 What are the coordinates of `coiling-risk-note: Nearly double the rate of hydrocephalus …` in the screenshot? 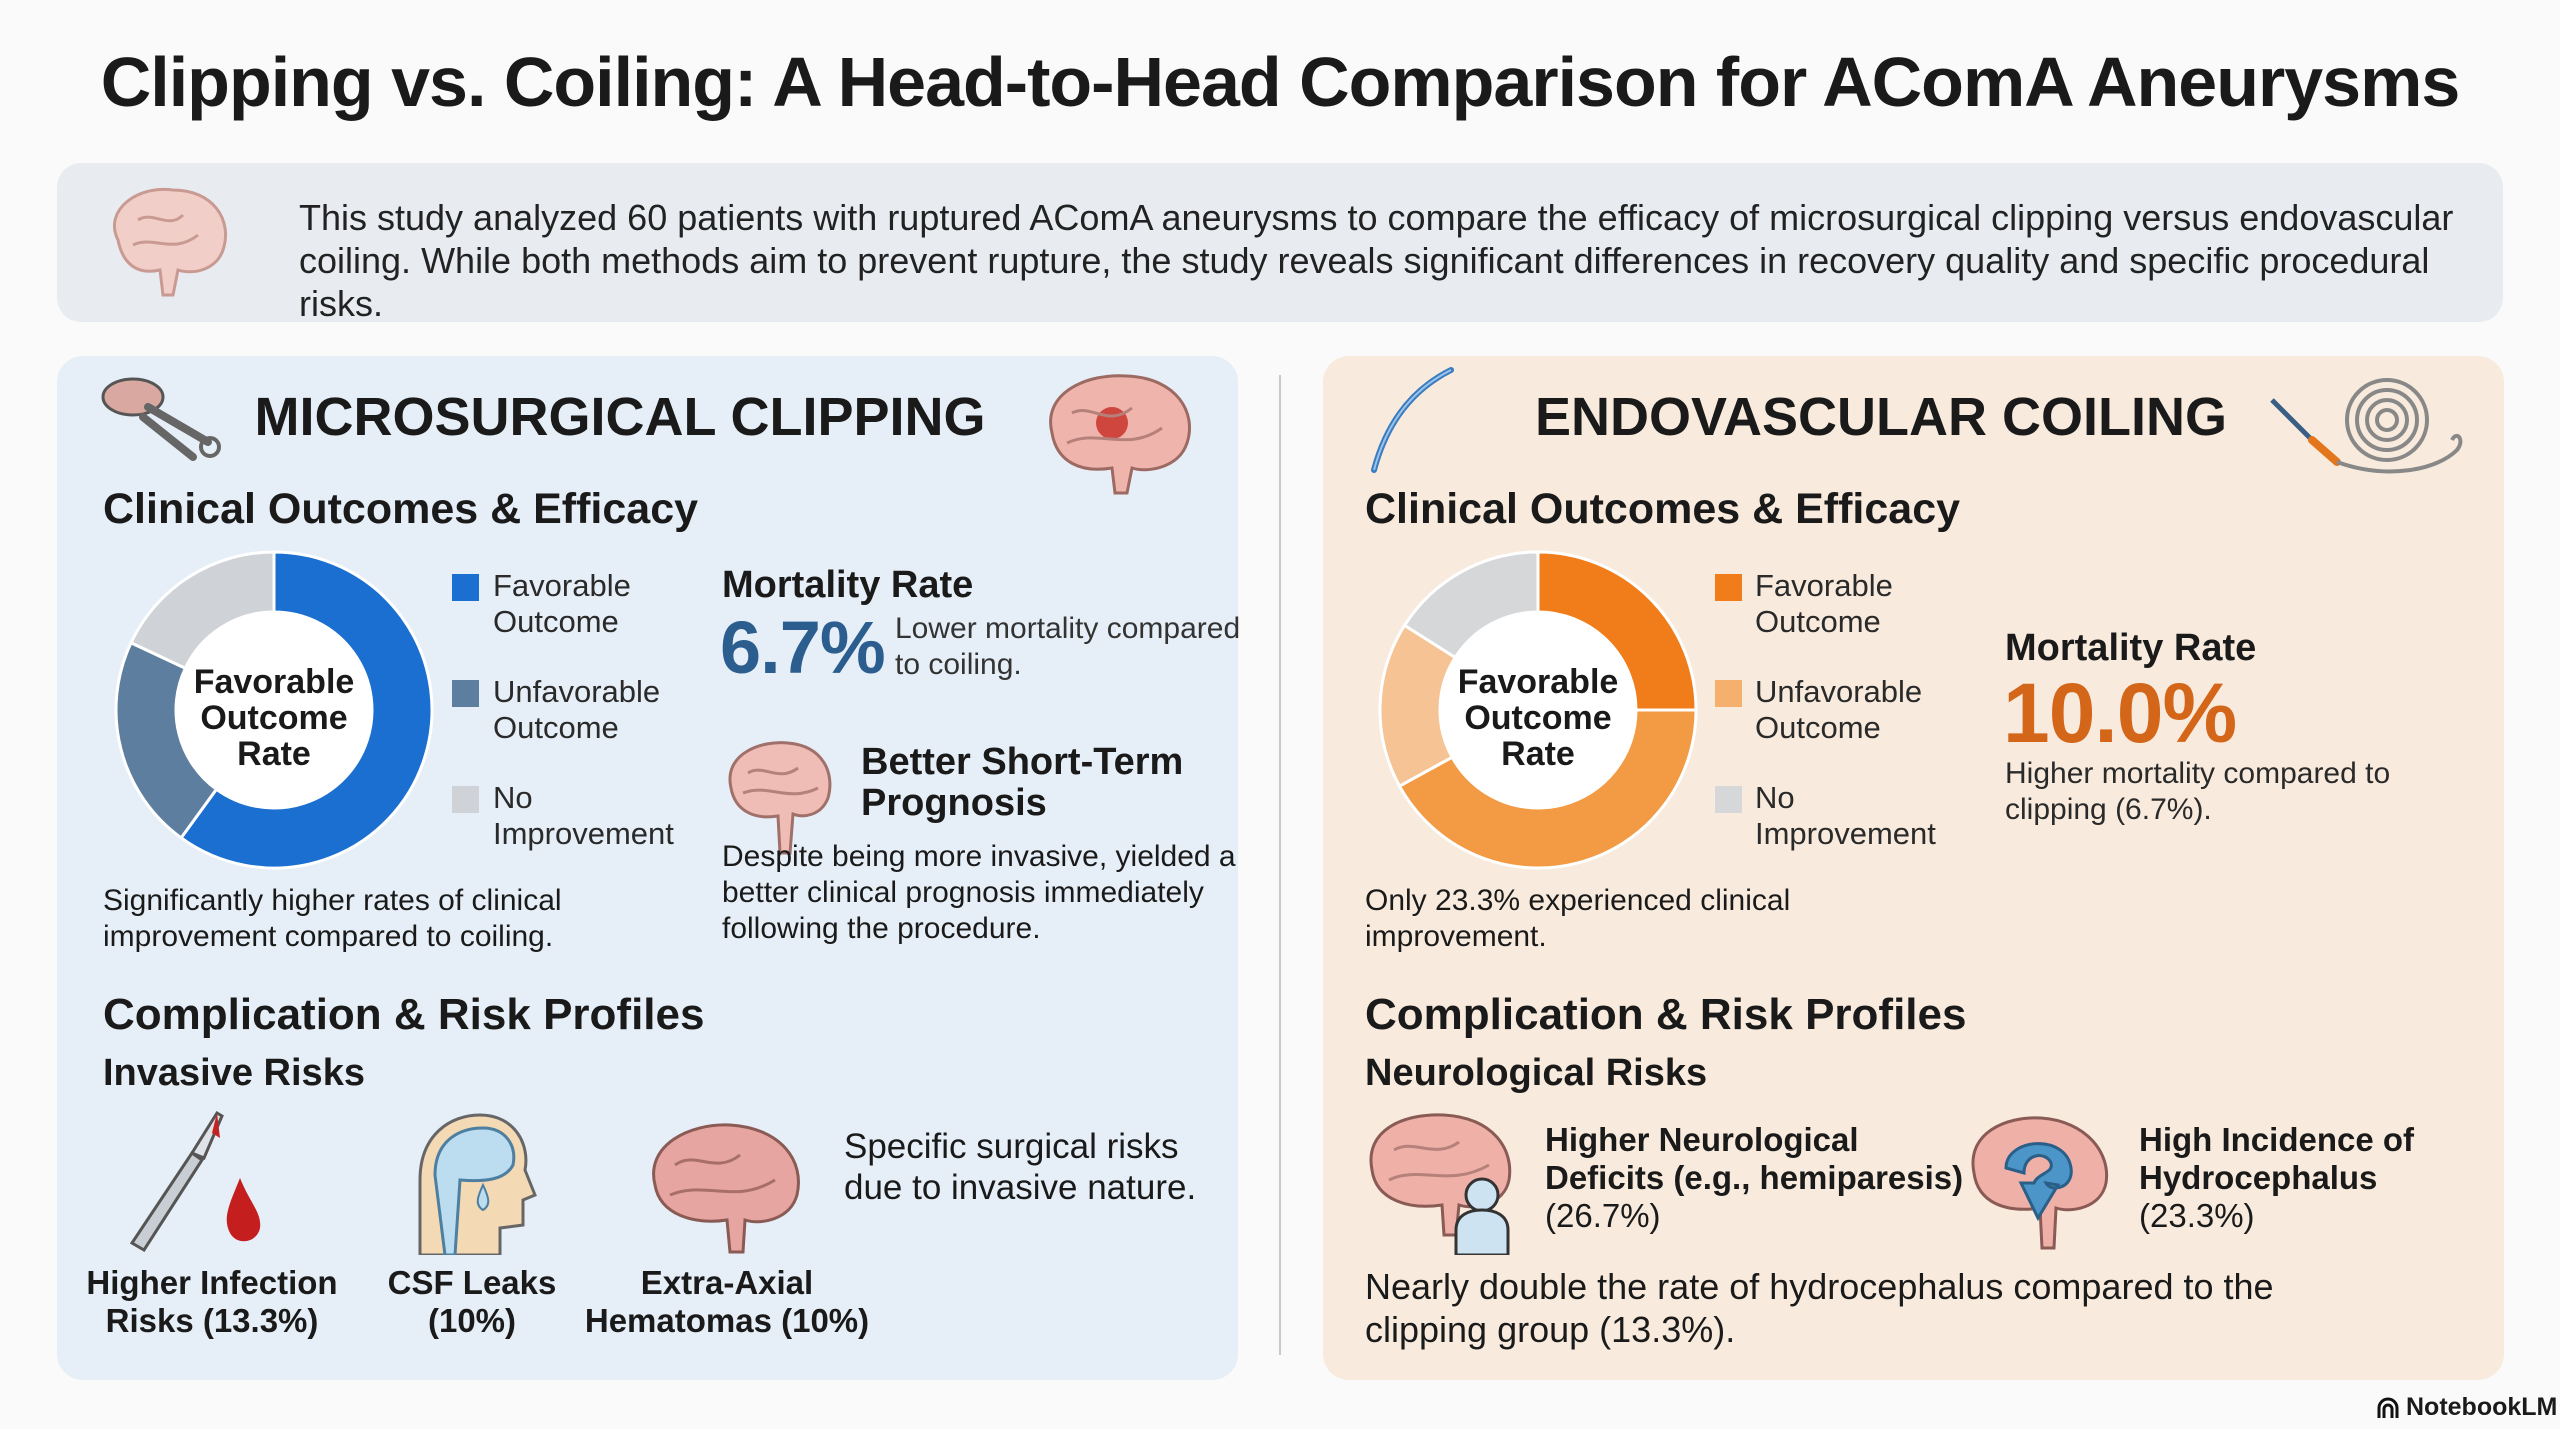 It's located at (1819, 1308).